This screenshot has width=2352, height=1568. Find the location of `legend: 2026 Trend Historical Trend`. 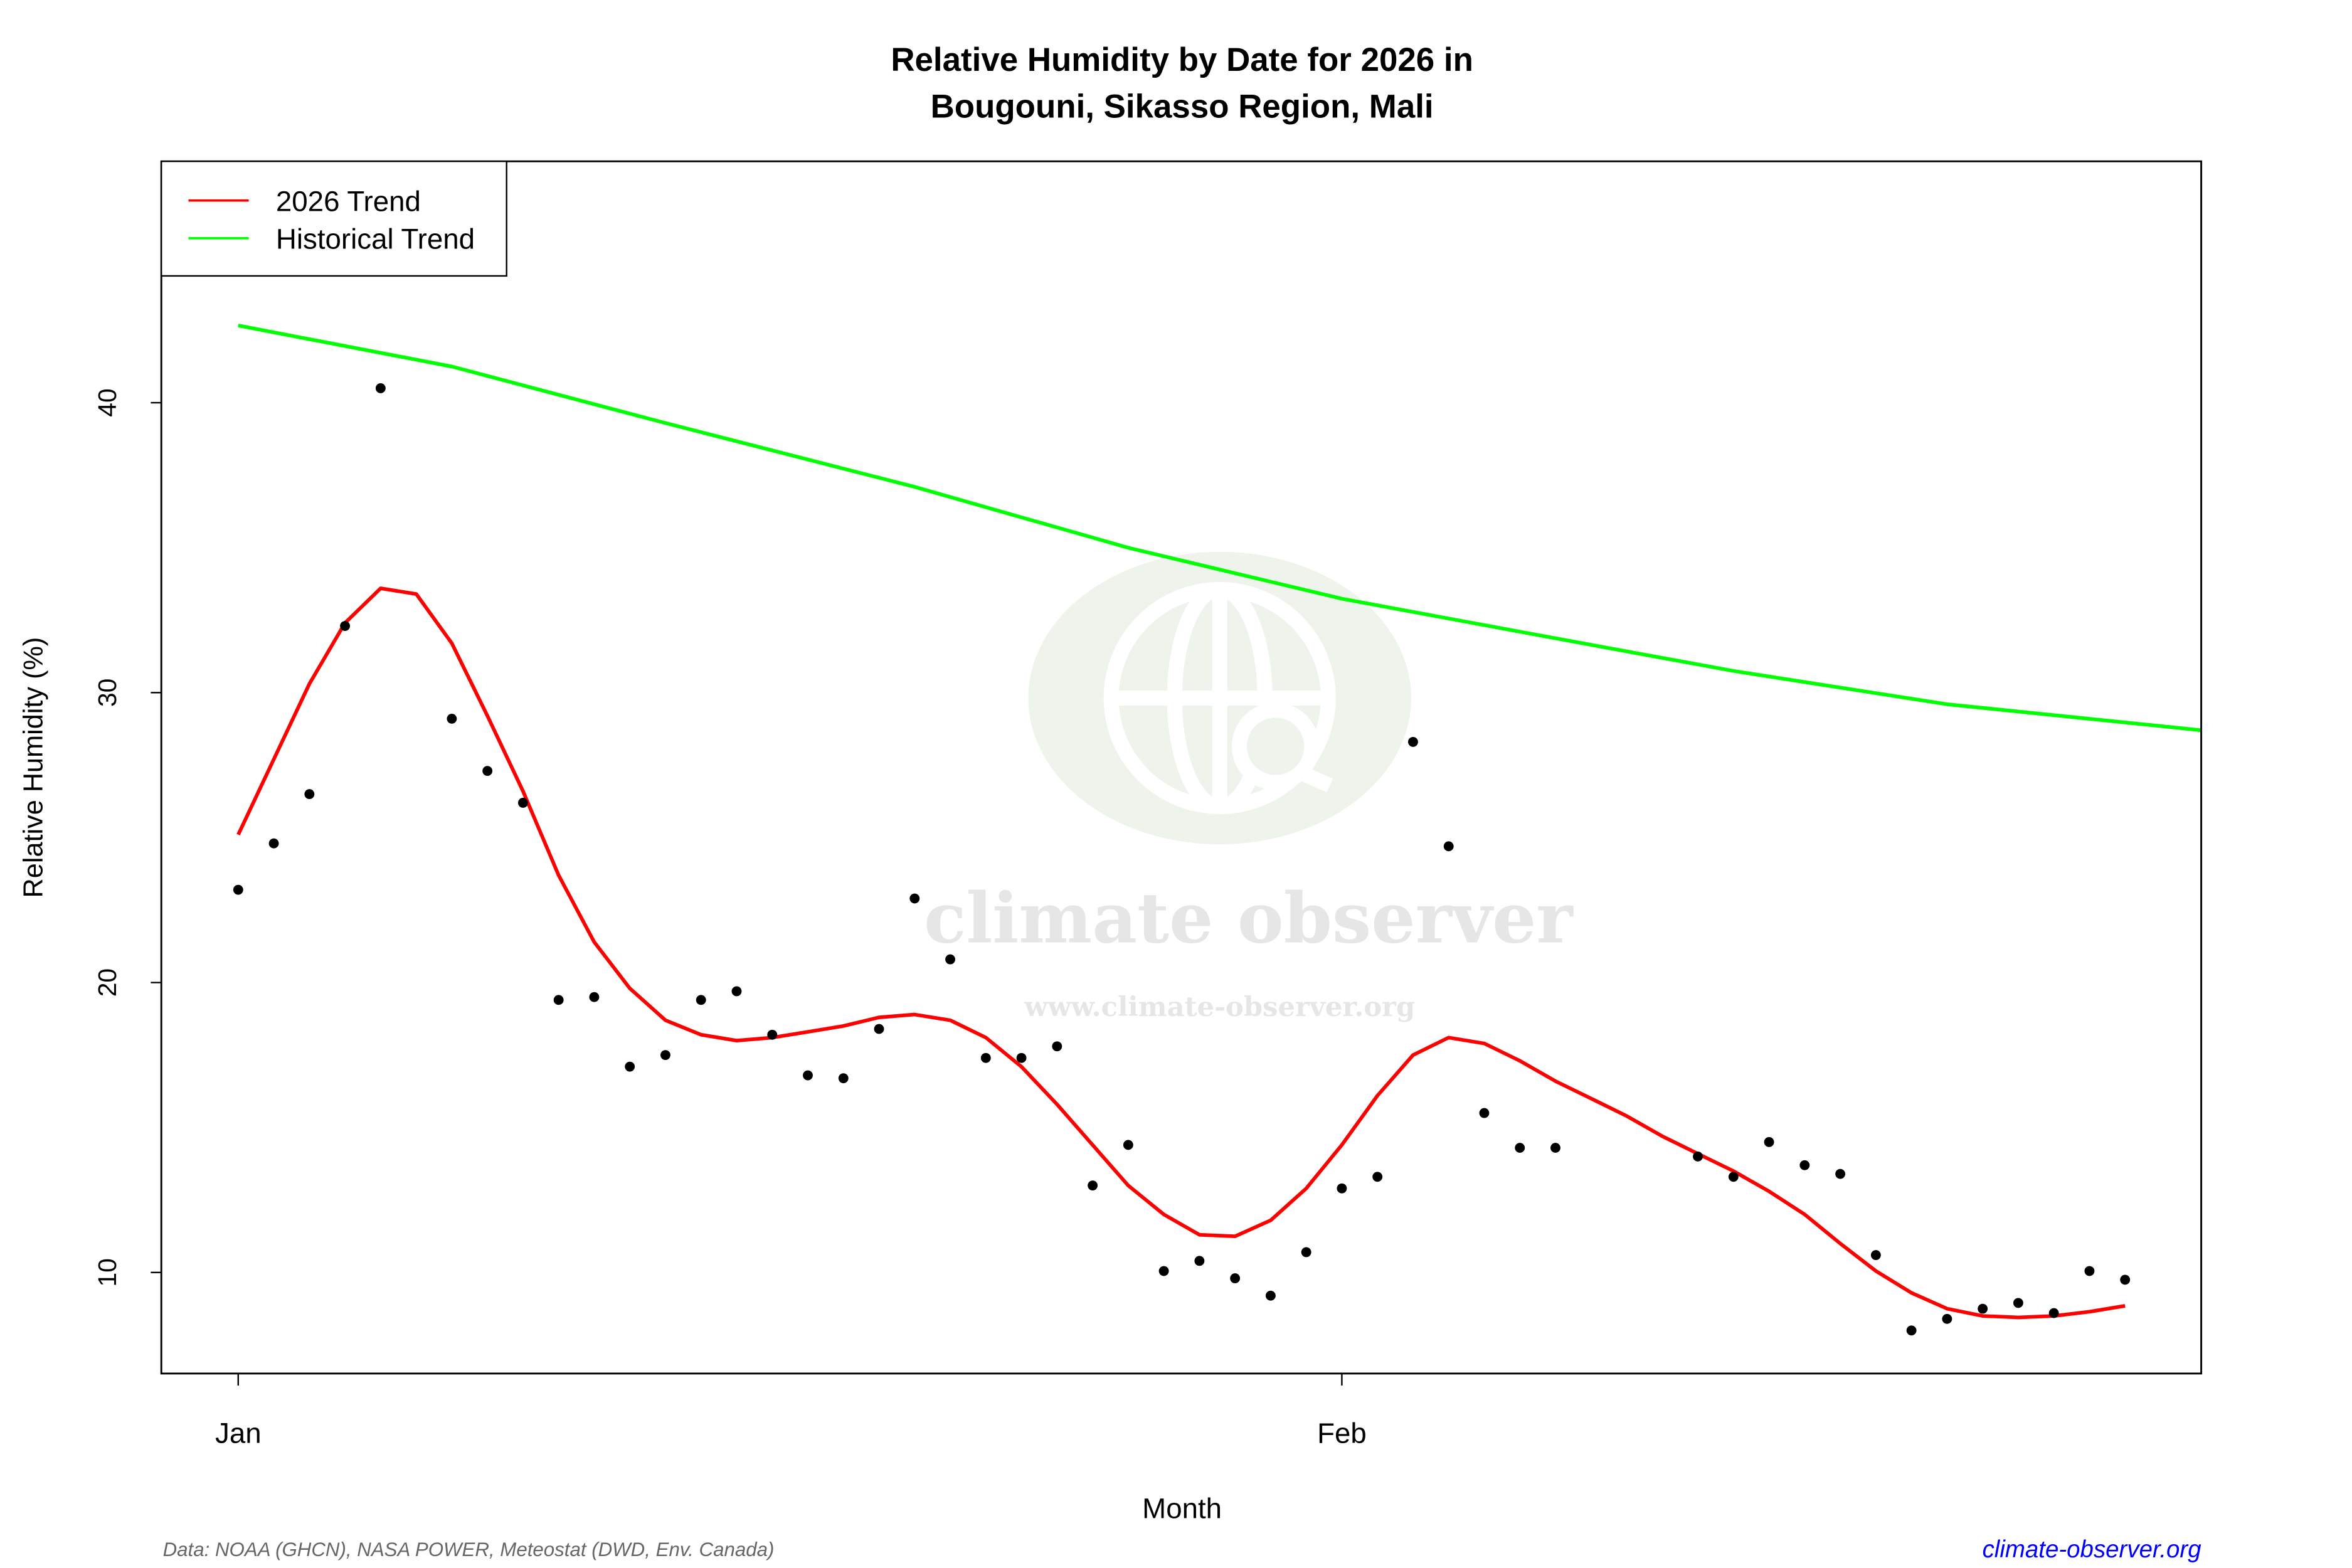

legend: 2026 Trend Historical Trend is located at coordinates (334, 219).